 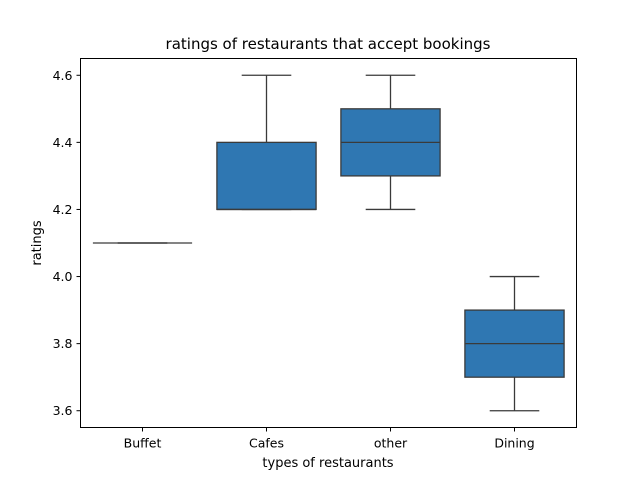 I want to click on y-tick-label: 4.2, so click(x=63, y=209).